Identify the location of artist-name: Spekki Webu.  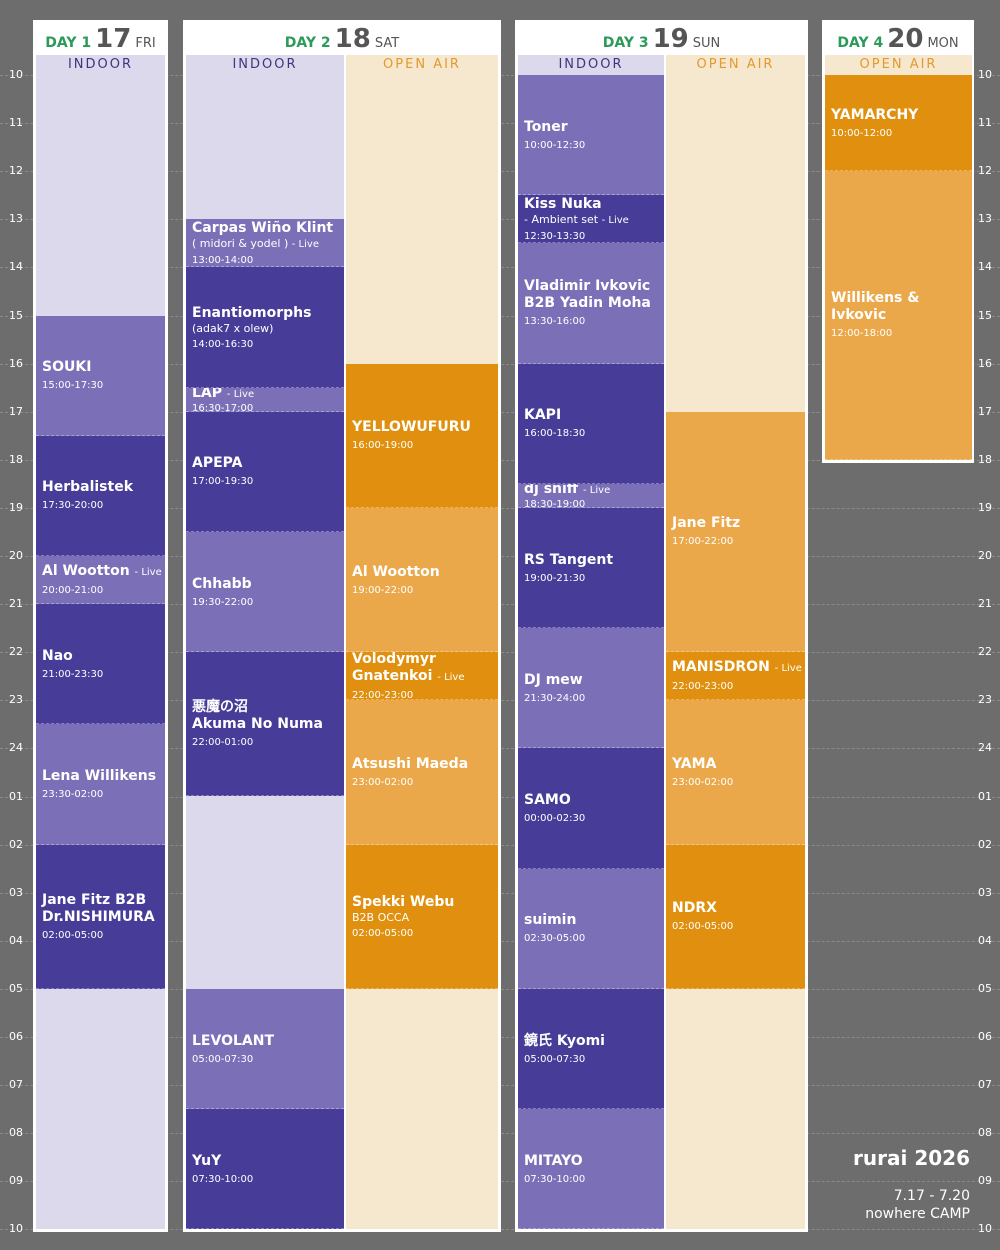
(422, 902).